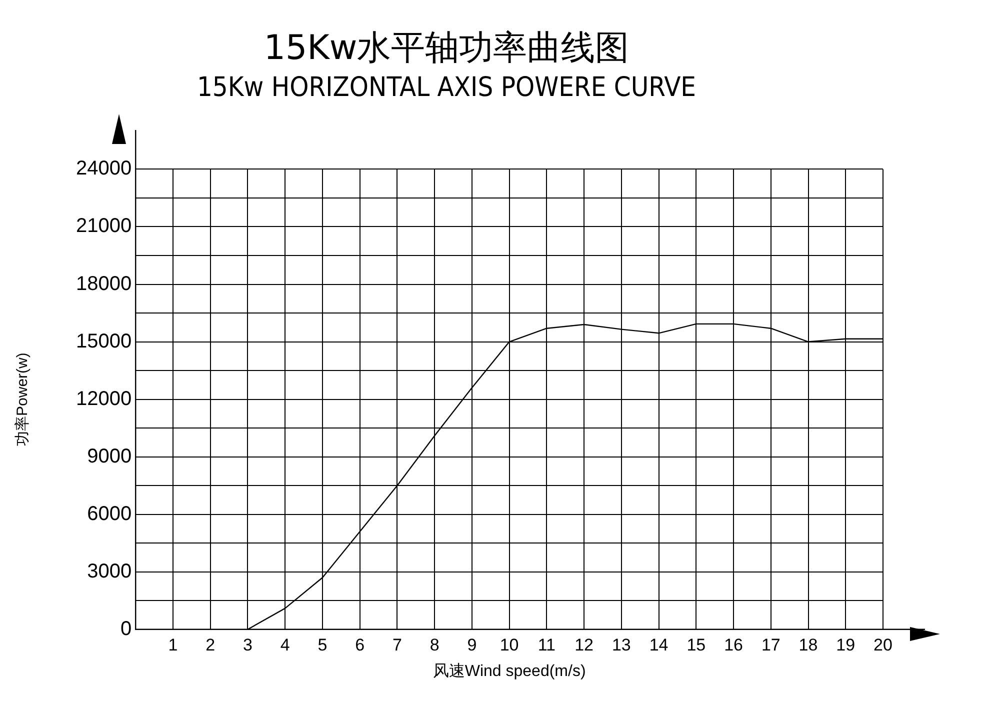 This screenshot has width=989, height=705. Describe the element at coordinates (658, 644) in the screenshot. I see `x-tick-label: 14` at that location.